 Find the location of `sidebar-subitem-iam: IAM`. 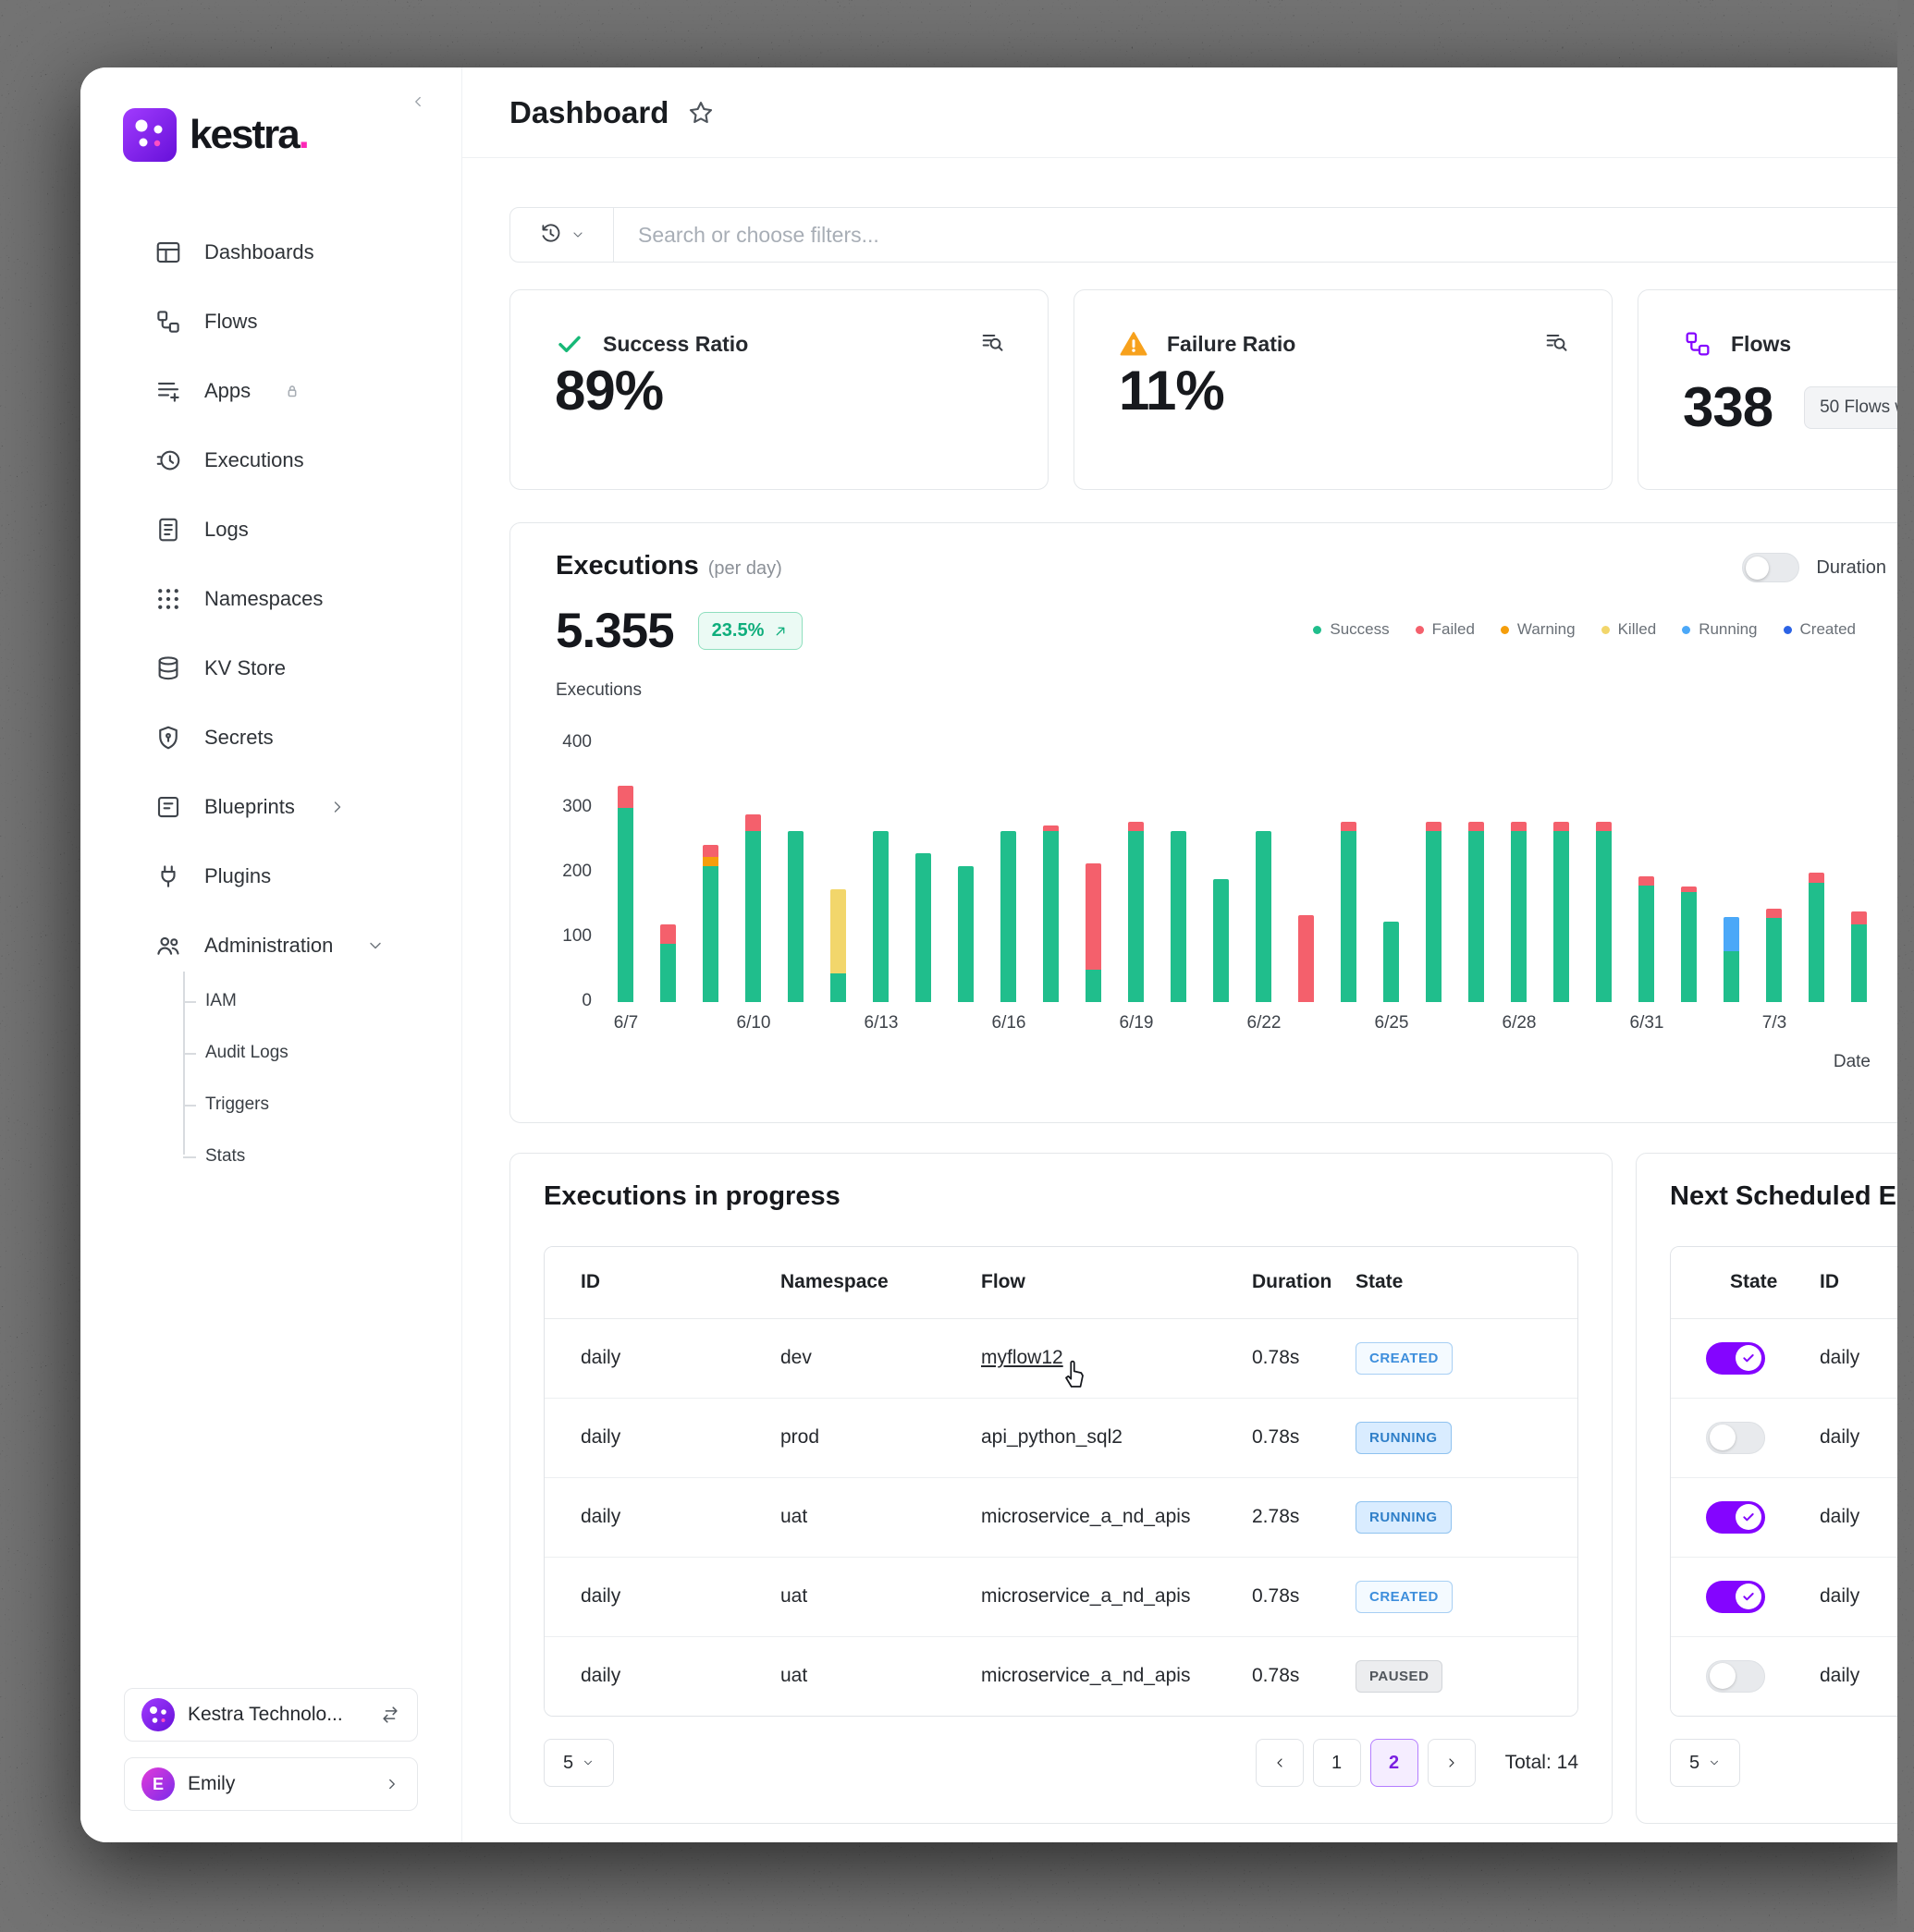

sidebar-subitem-iam: IAM is located at coordinates (308, 1001).